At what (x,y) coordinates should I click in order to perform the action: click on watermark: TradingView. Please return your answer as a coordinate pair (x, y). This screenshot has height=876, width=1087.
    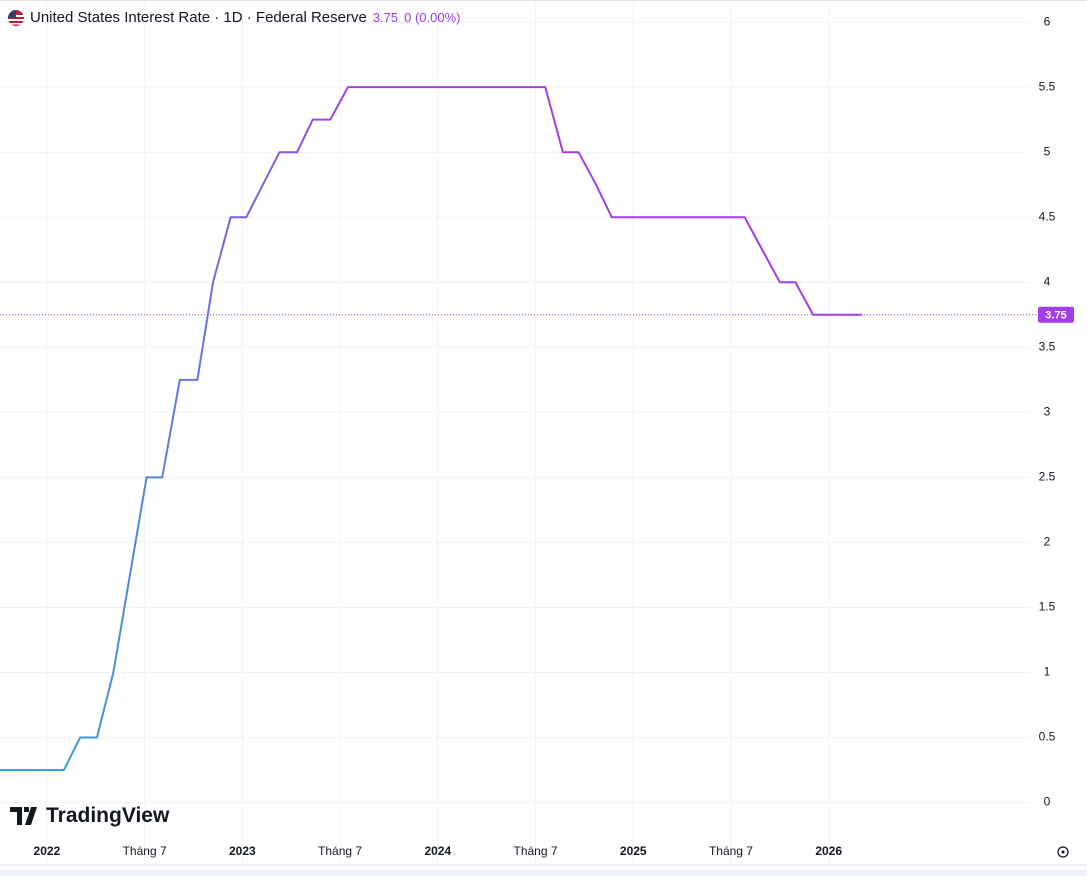
    Looking at the image, I should click on (89, 816).